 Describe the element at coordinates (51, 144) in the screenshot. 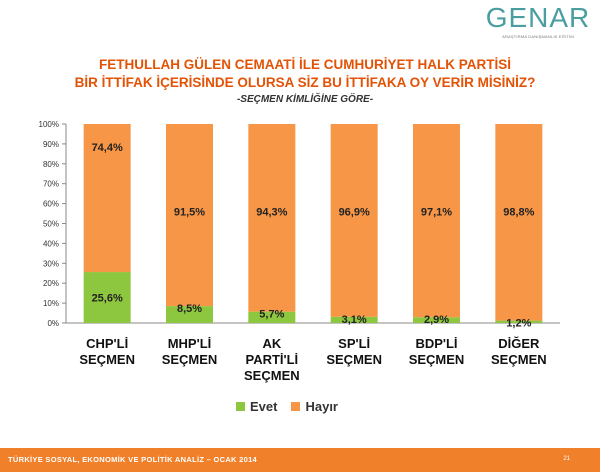

I see `y-tick-label: 90%` at that location.